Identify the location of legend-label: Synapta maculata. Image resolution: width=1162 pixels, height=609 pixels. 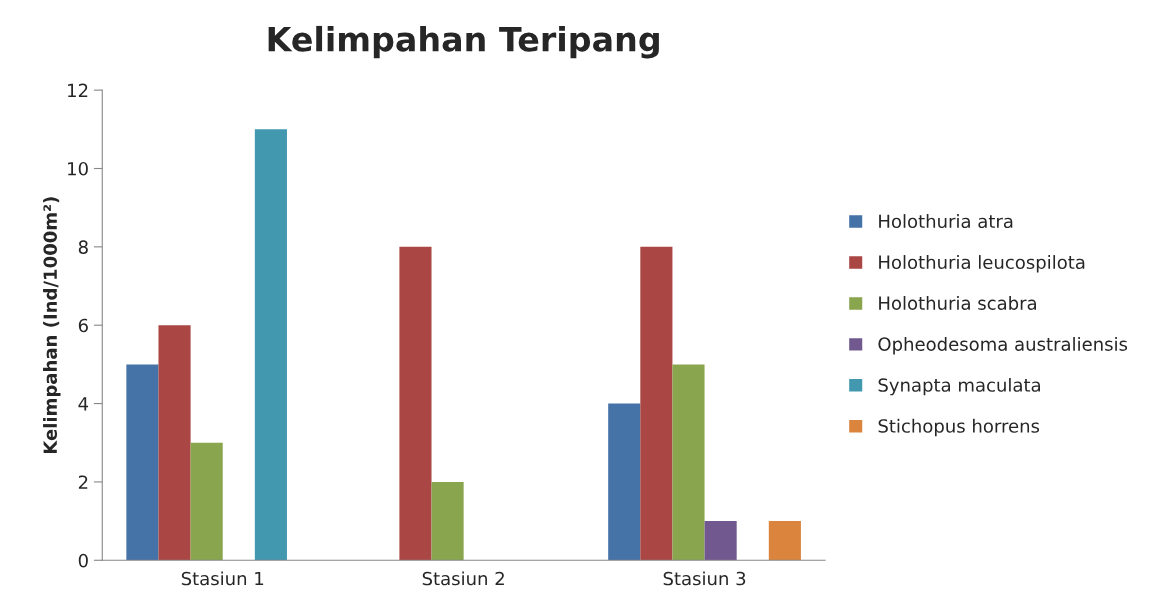
(959, 386).